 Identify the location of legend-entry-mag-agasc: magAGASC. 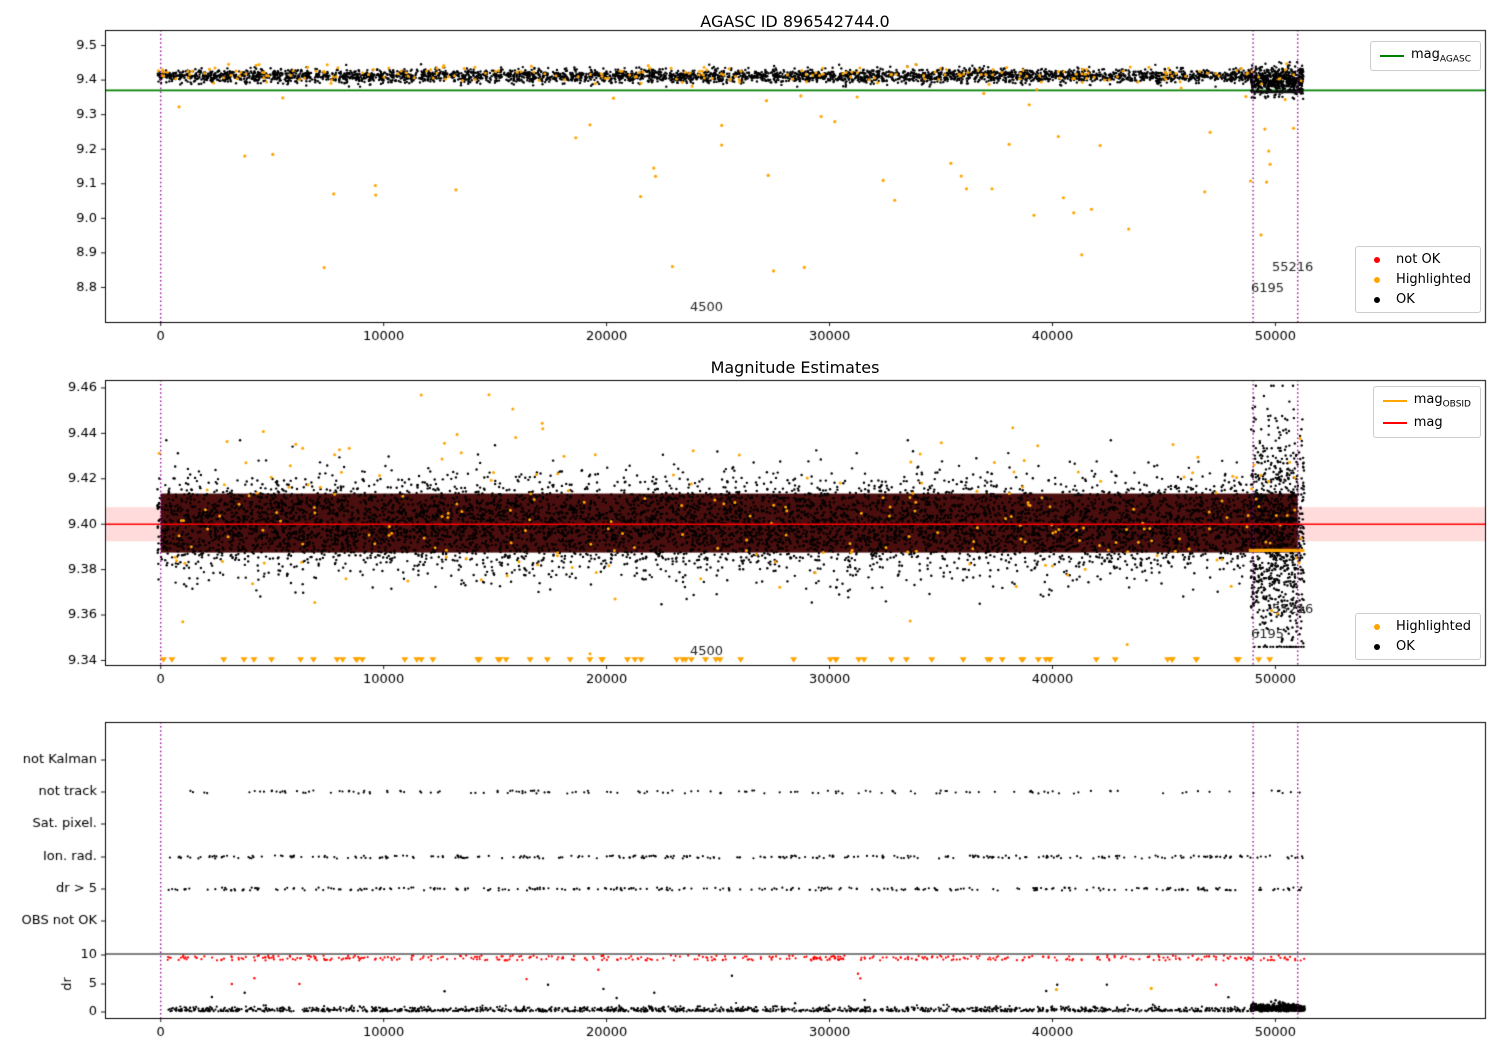
(1425, 56).